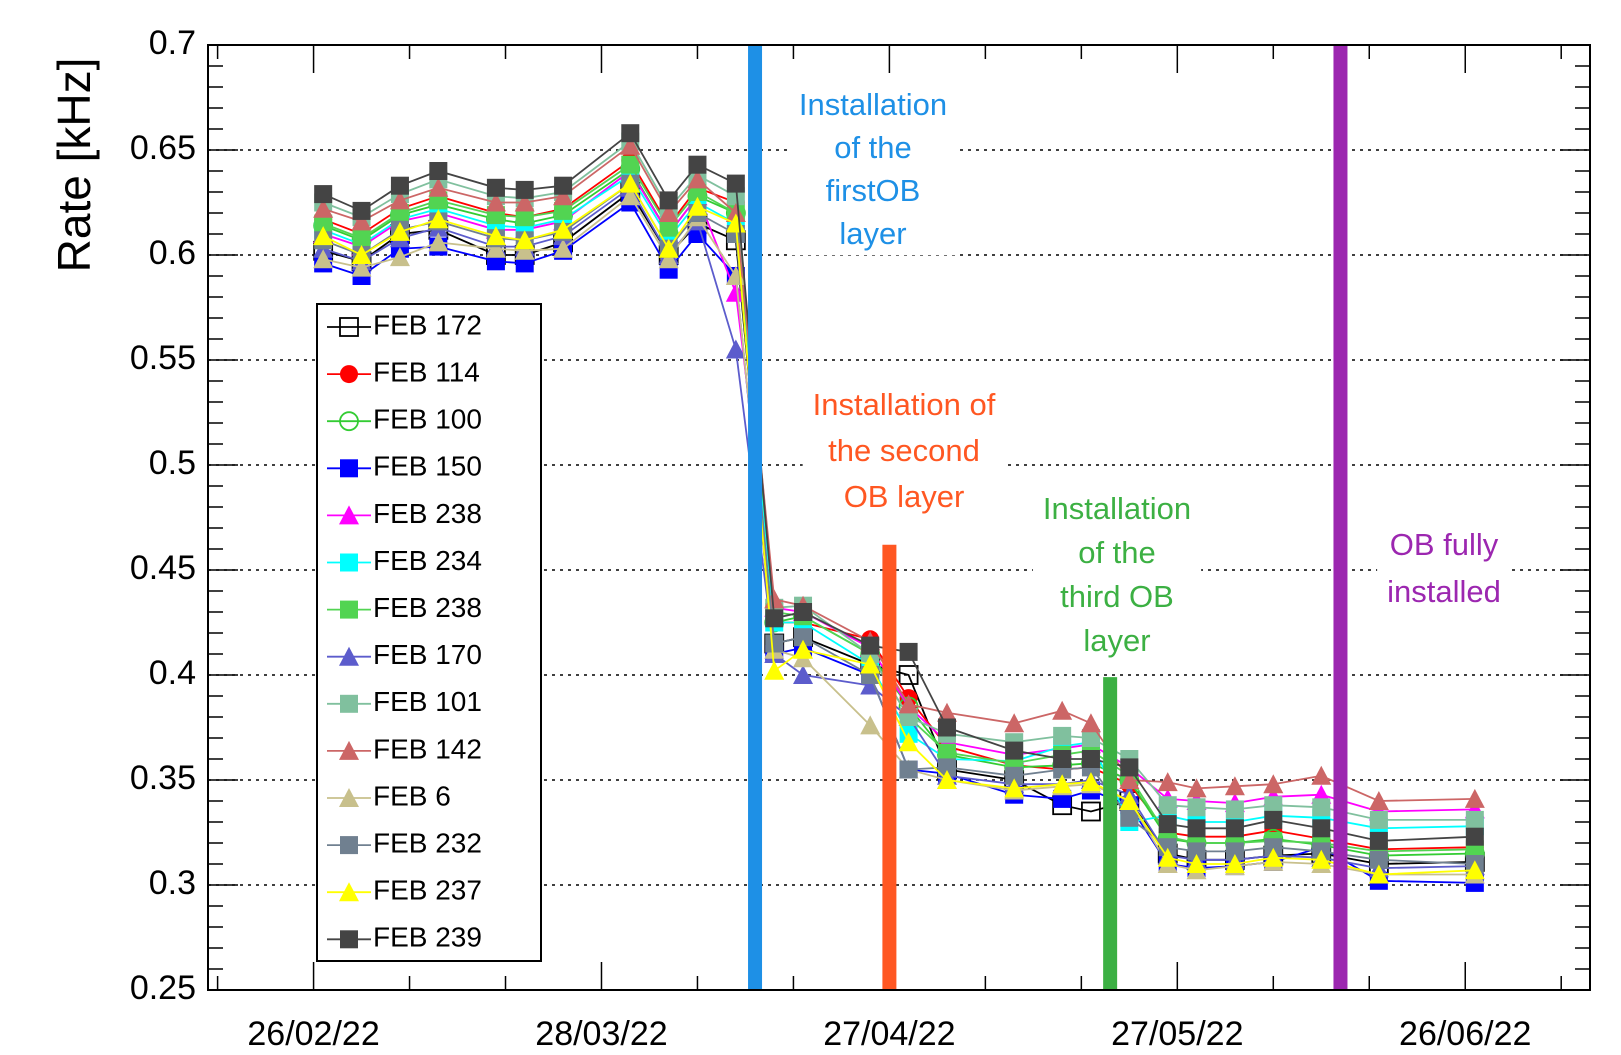 This screenshot has height=1055, width=1621. What do you see at coordinates (163, 988) in the screenshot?
I see `y-tick-label: 0.25` at bounding box center [163, 988].